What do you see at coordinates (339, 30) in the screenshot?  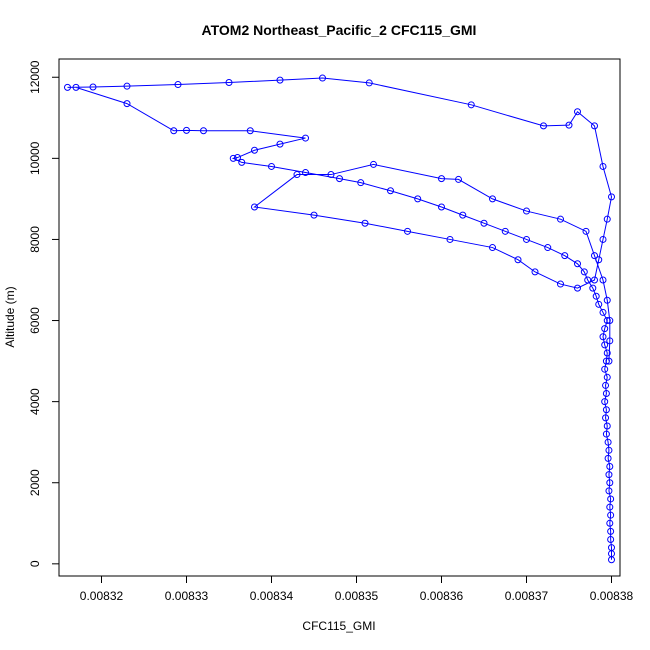 I see `chart-title: ATOM2 Northeast_Pacific_2 CFC115_GMI` at bounding box center [339, 30].